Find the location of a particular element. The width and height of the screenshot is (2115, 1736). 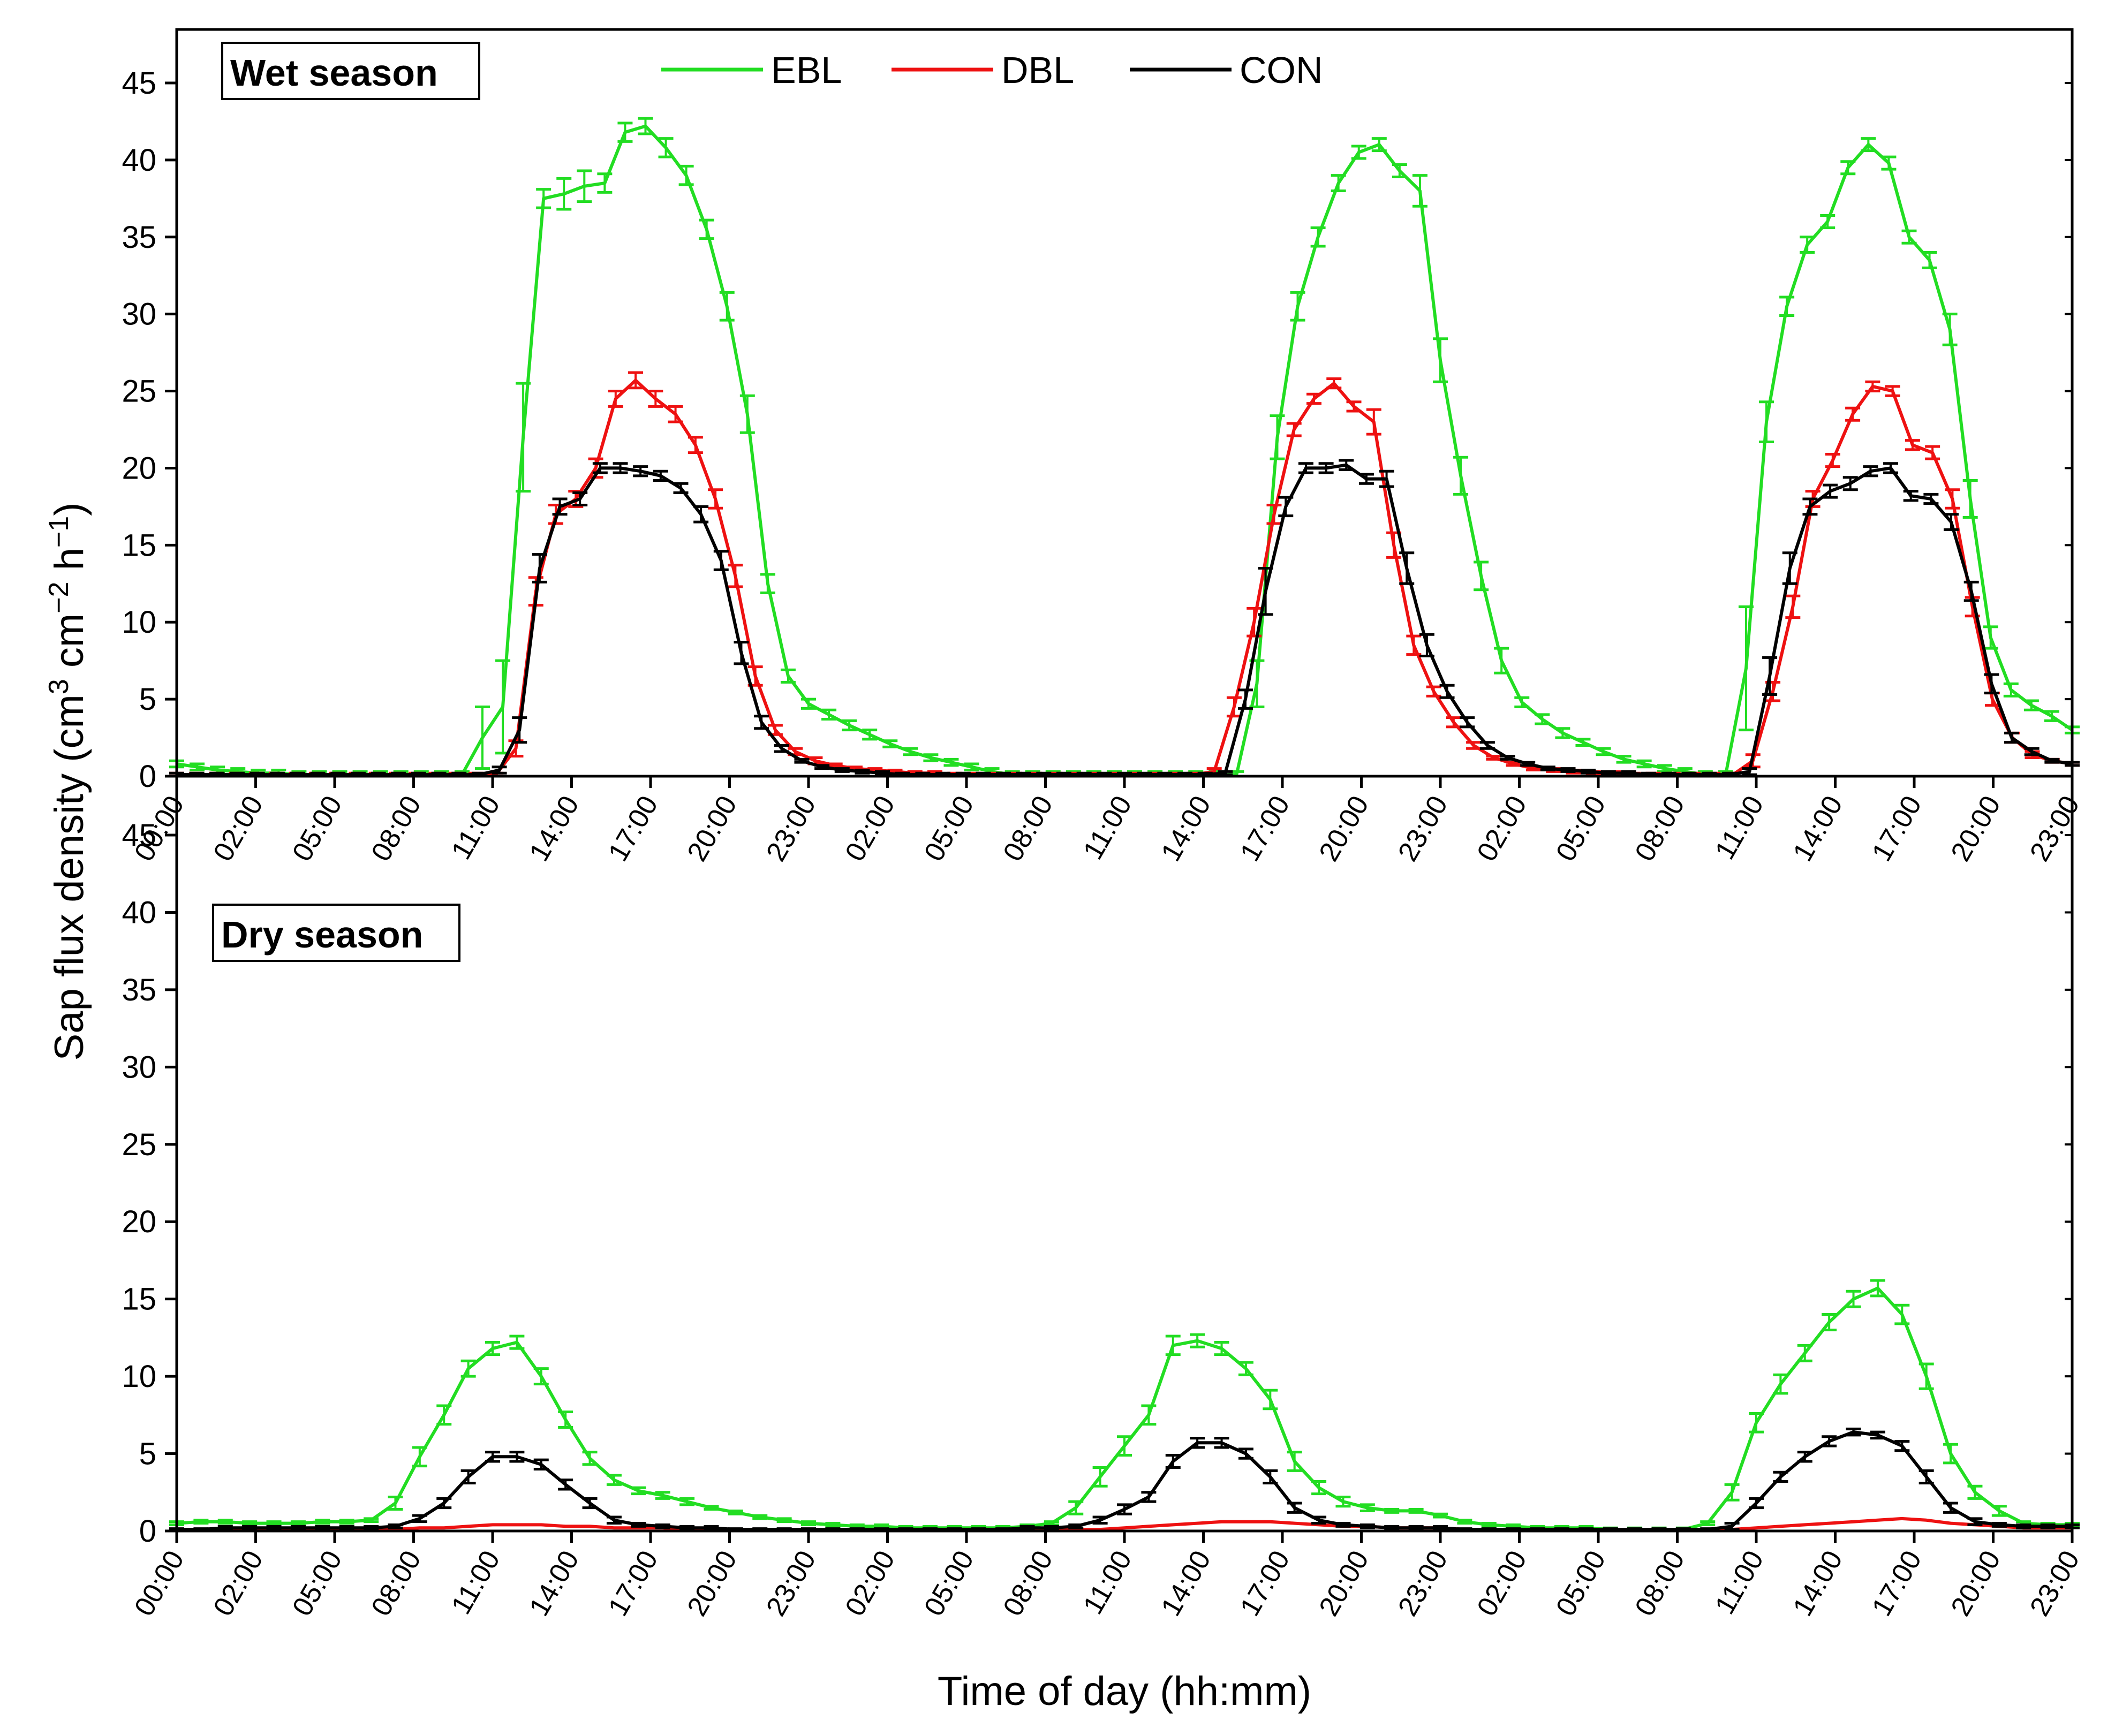

legend-label-ebl: EBL is located at coordinates (806, 70).